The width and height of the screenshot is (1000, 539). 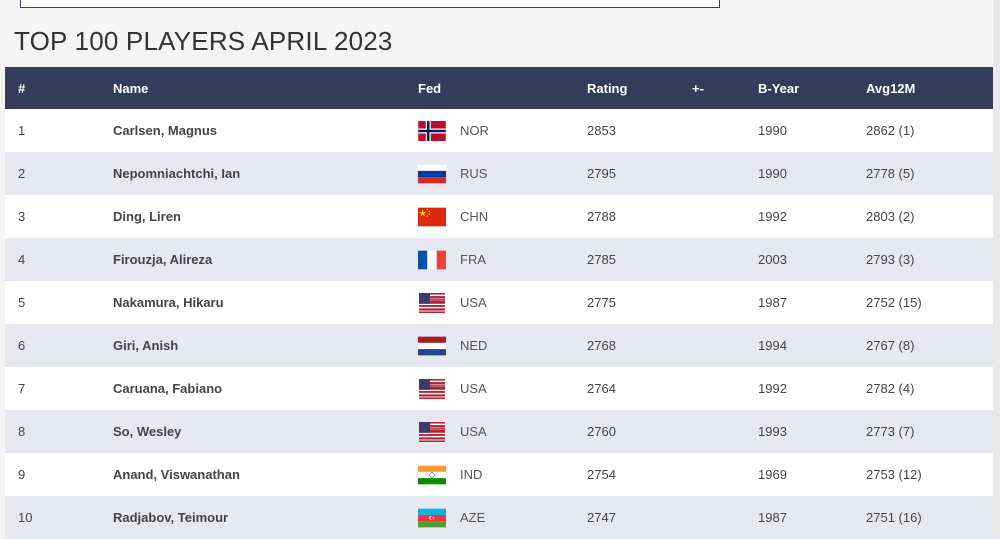 I want to click on federation-cell: RUS, so click(x=502, y=173).